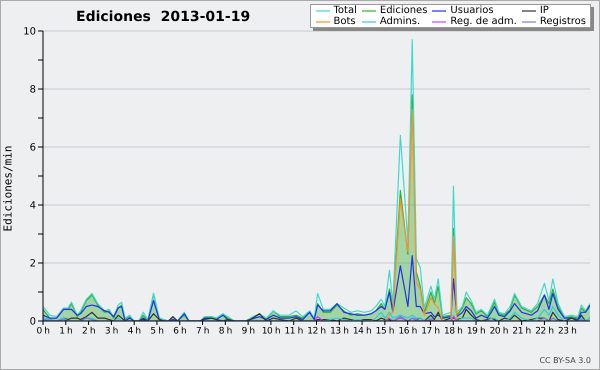 The height and width of the screenshot is (370, 600). What do you see at coordinates (33, 322) in the screenshot?
I see `y-tick-label: 0` at bounding box center [33, 322].